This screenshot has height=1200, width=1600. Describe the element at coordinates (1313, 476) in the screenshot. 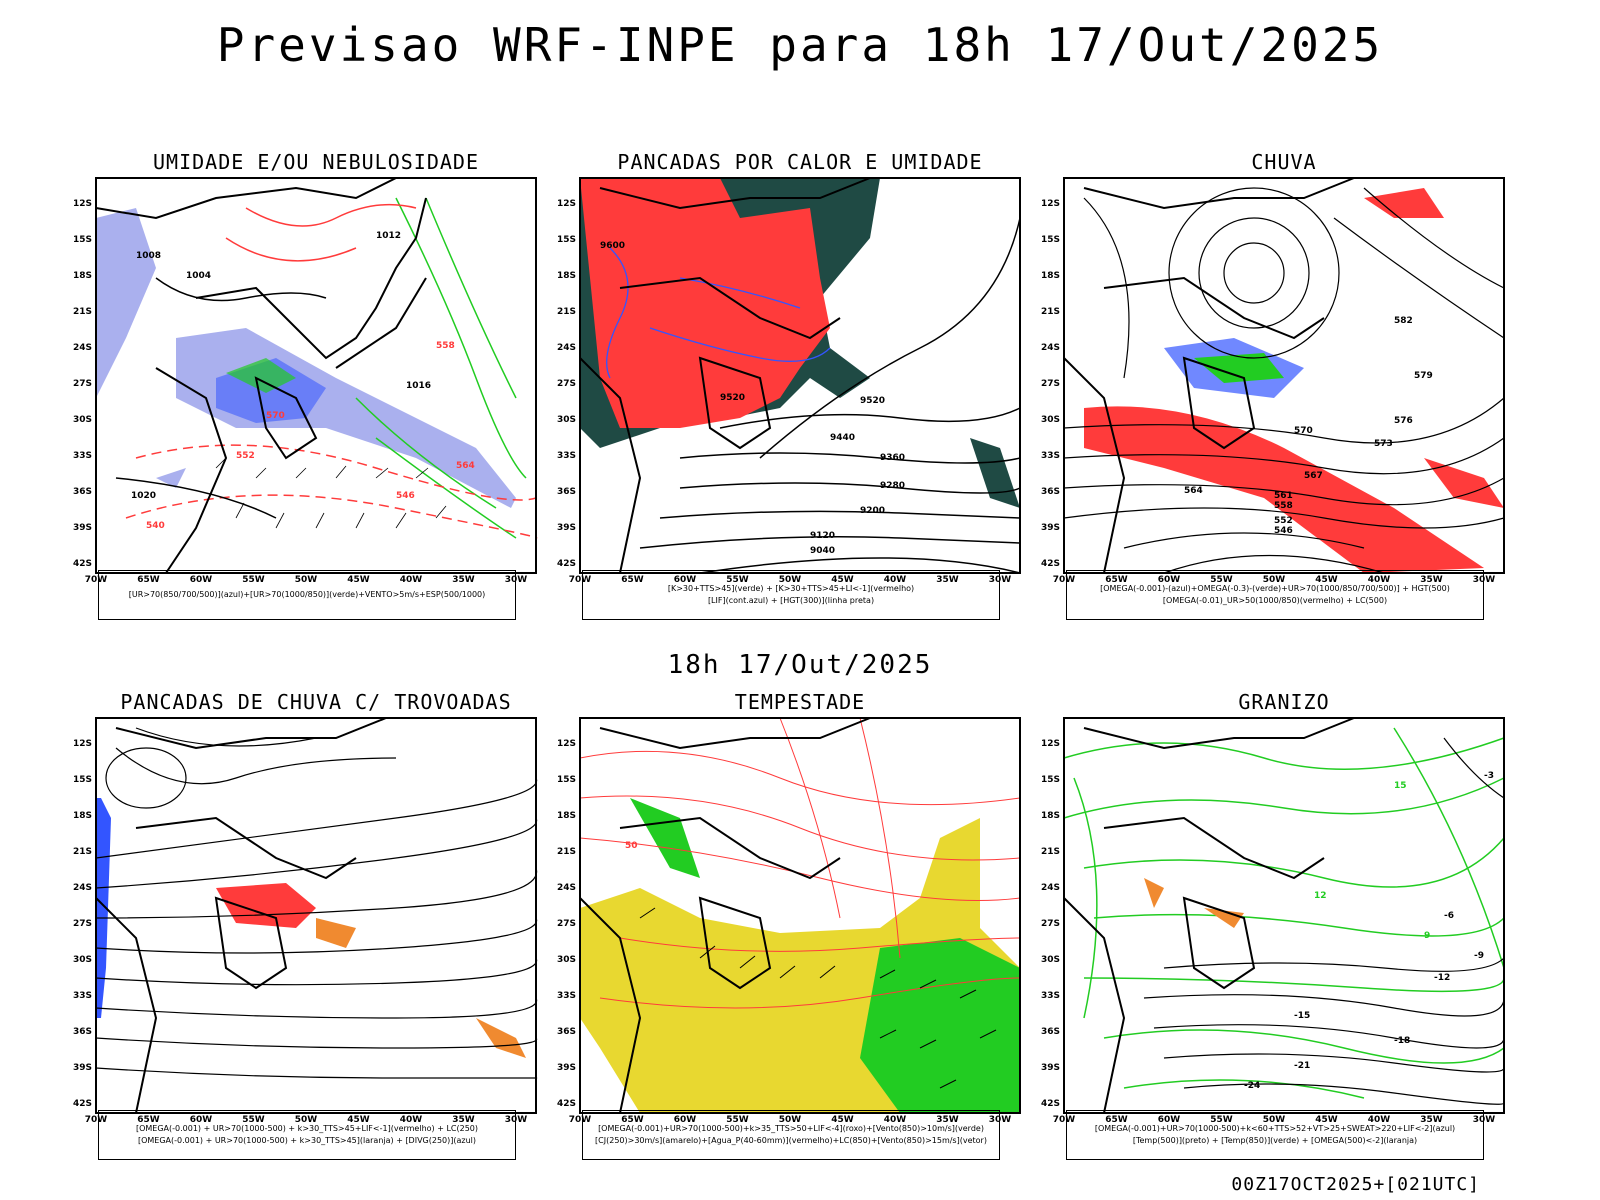

I see `contour-label: 567` at that location.